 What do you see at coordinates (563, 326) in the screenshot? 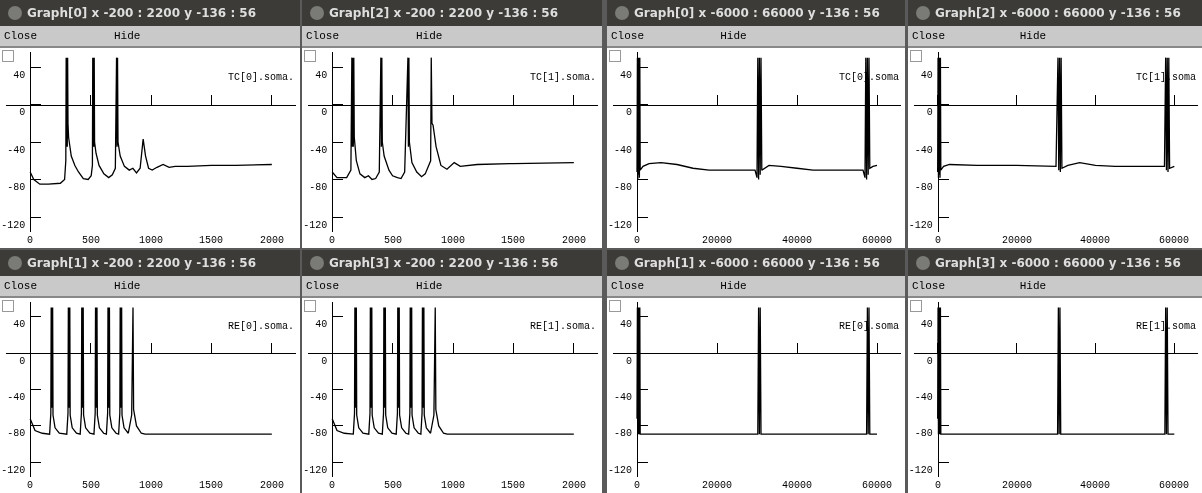
I see `text: RE[1].soma.` at bounding box center [563, 326].